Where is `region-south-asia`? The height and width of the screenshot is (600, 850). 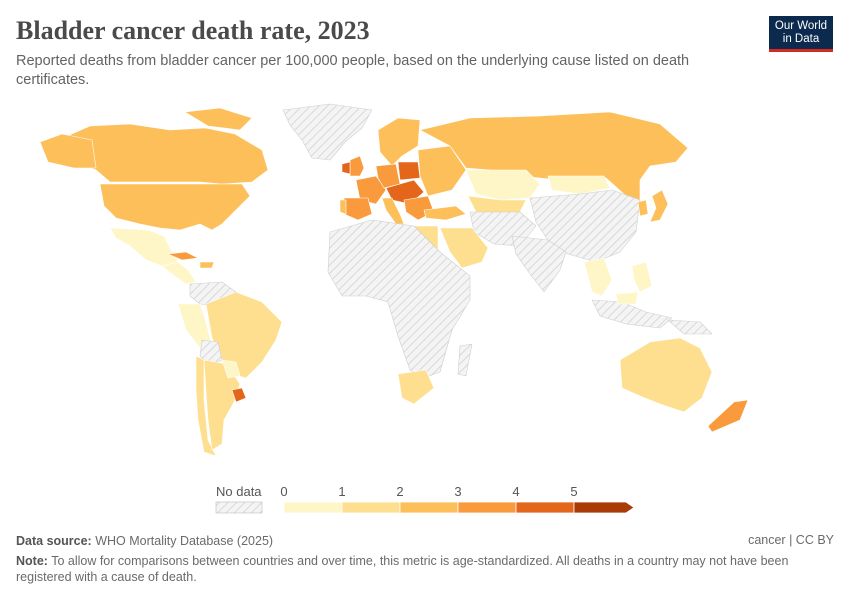
region-south-asia is located at coordinates (539, 264).